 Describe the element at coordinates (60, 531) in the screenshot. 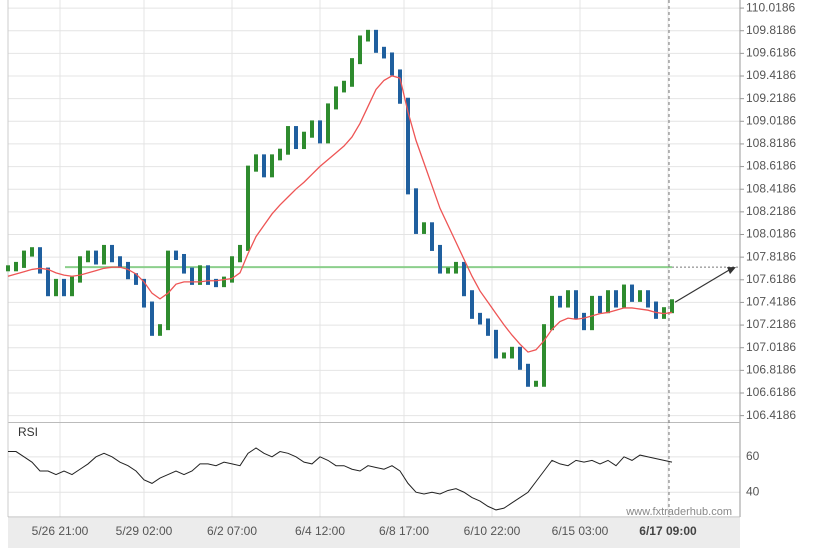

I see `x-tick-label: 5/26 21:00` at that location.